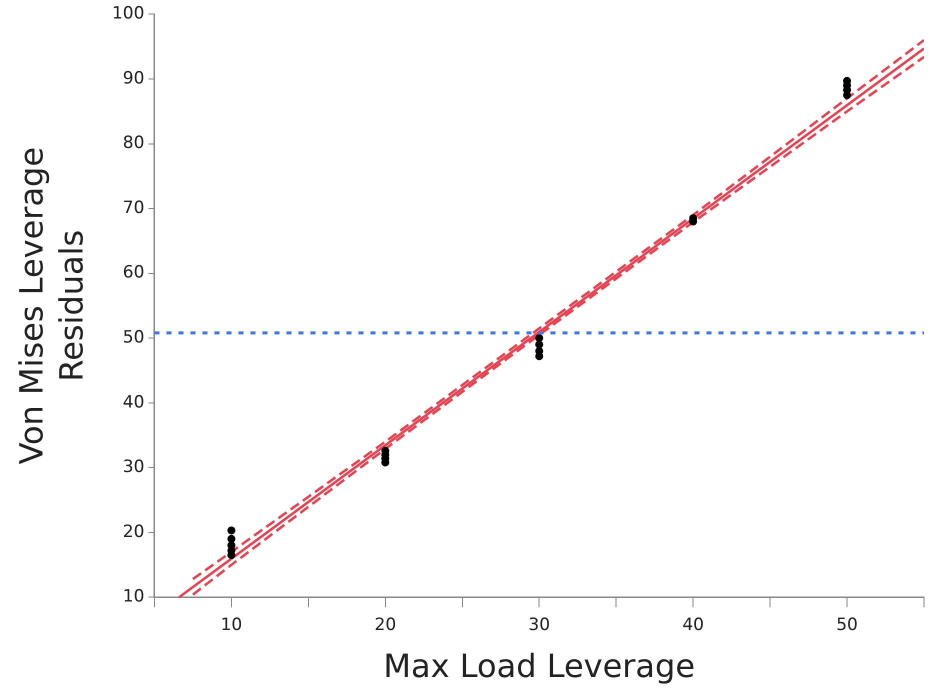 The image size is (932, 696). What do you see at coordinates (847, 624) in the screenshot?
I see `x-tick-label: 50` at bounding box center [847, 624].